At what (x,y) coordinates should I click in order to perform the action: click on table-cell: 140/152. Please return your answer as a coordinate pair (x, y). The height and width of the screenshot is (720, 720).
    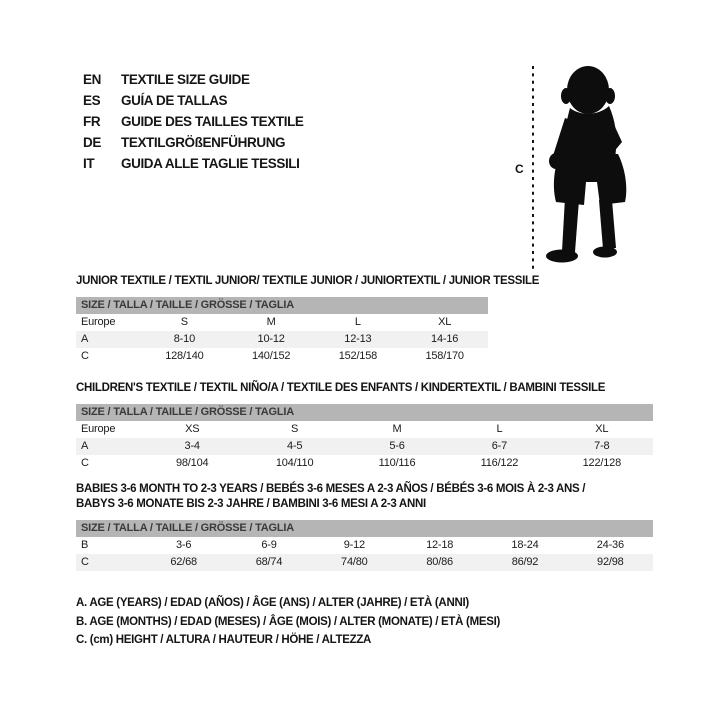
    Looking at the image, I should click on (271, 356).